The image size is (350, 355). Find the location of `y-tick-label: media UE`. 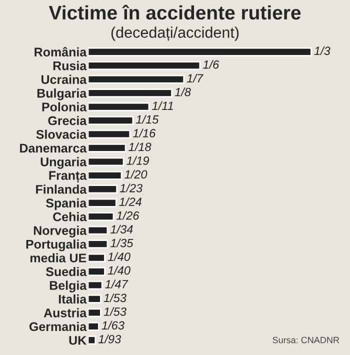

y-tick-label: media UE is located at coordinates (58, 257).